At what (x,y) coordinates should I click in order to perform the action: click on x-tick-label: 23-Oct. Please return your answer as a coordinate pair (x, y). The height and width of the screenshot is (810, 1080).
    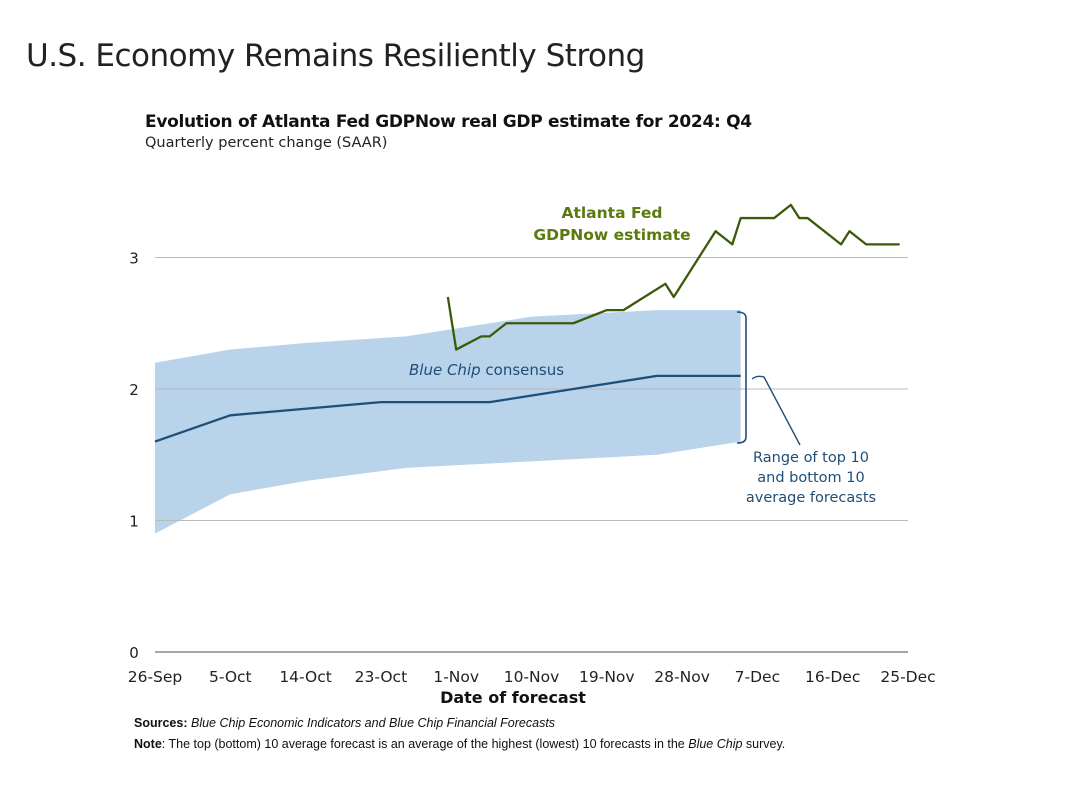
    Looking at the image, I should click on (381, 677).